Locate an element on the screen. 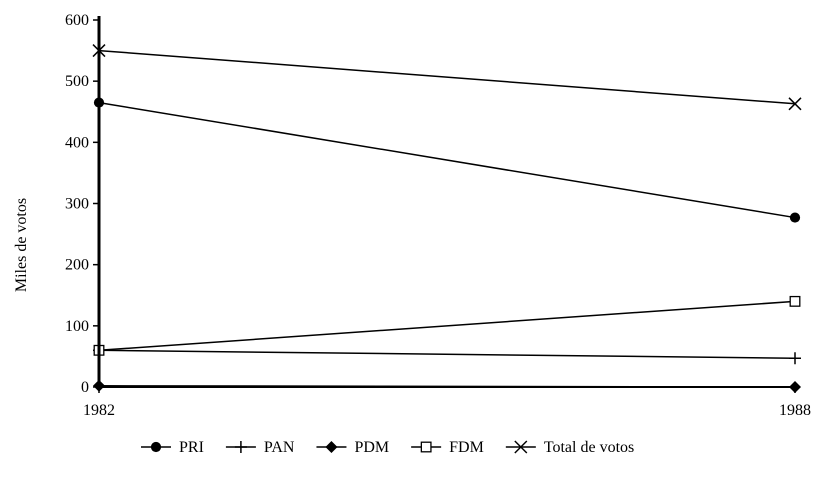 The width and height of the screenshot is (817, 482). legend-label: Total de votos is located at coordinates (589, 447).